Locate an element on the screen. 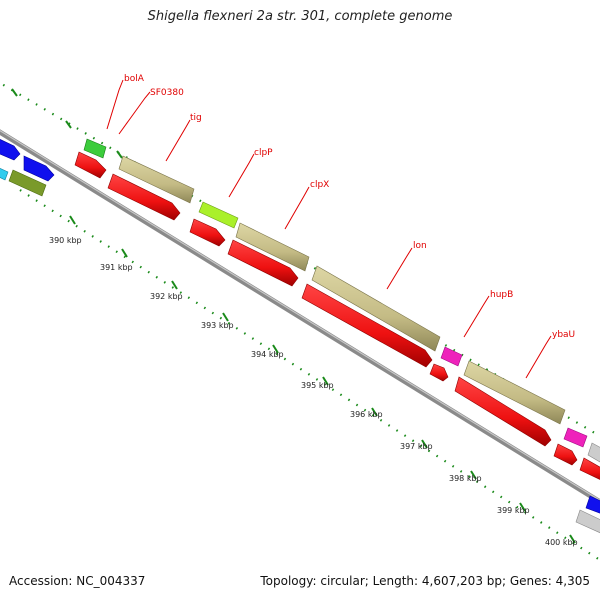 The height and width of the screenshot is (600, 600). ruler-label: 400 kbp is located at coordinates (561, 542).